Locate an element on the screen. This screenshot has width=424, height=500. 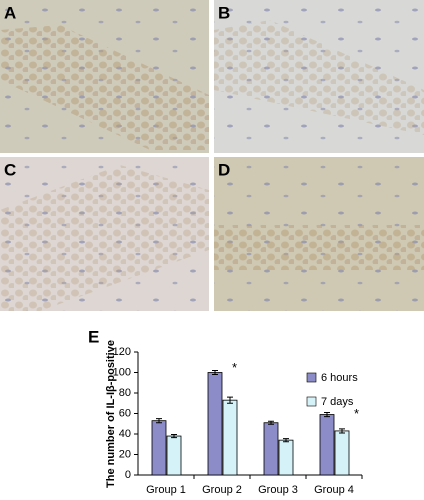
y-tick-label: 60 is located at coordinates (125, 413).